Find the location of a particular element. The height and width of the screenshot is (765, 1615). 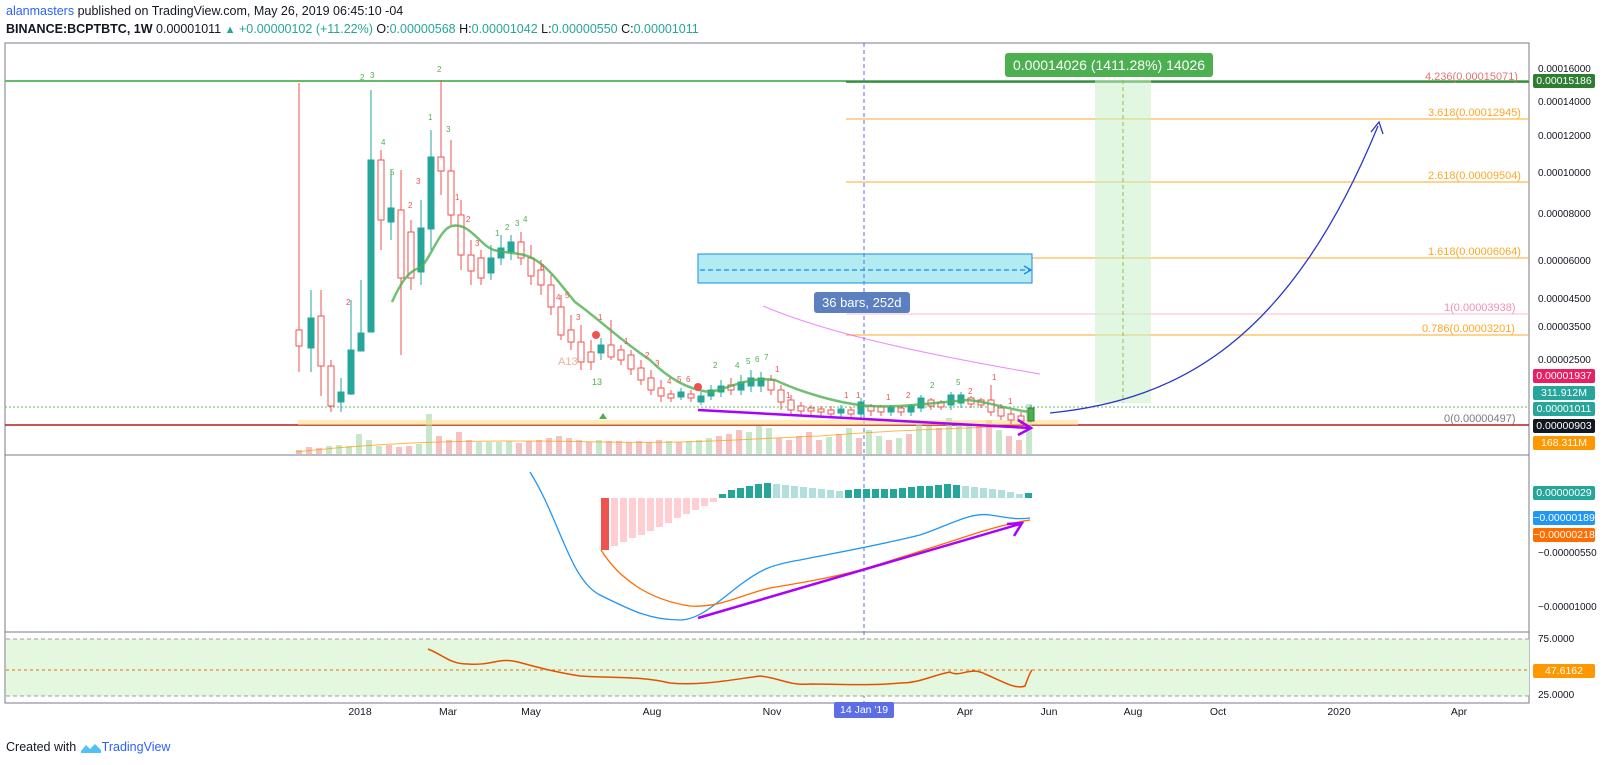

price-change: +0.00000102 (+11.22%) is located at coordinates (306, 29).